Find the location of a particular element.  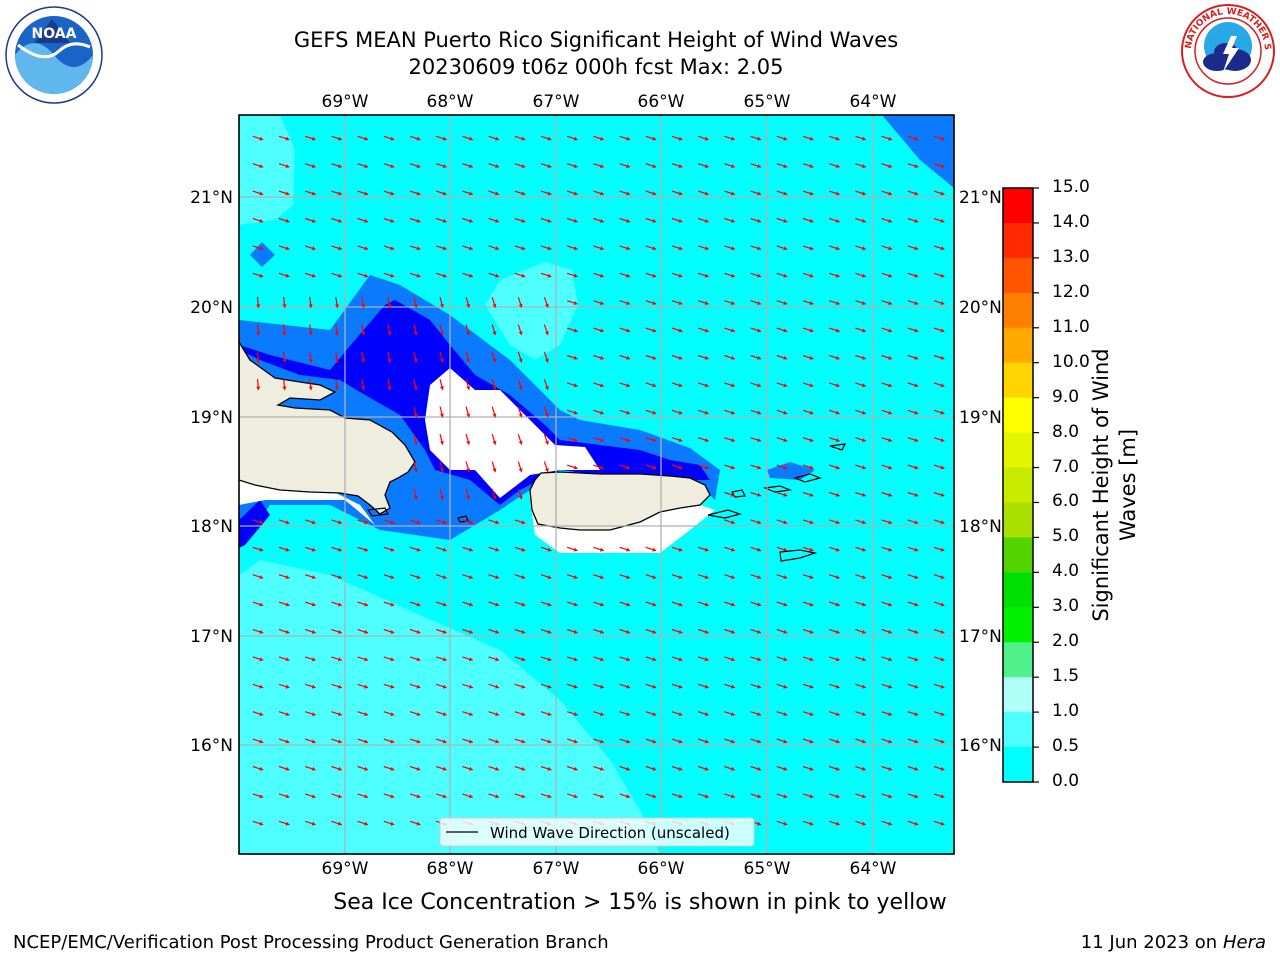

bottom-lon-label: 65°W is located at coordinates (767, 869).